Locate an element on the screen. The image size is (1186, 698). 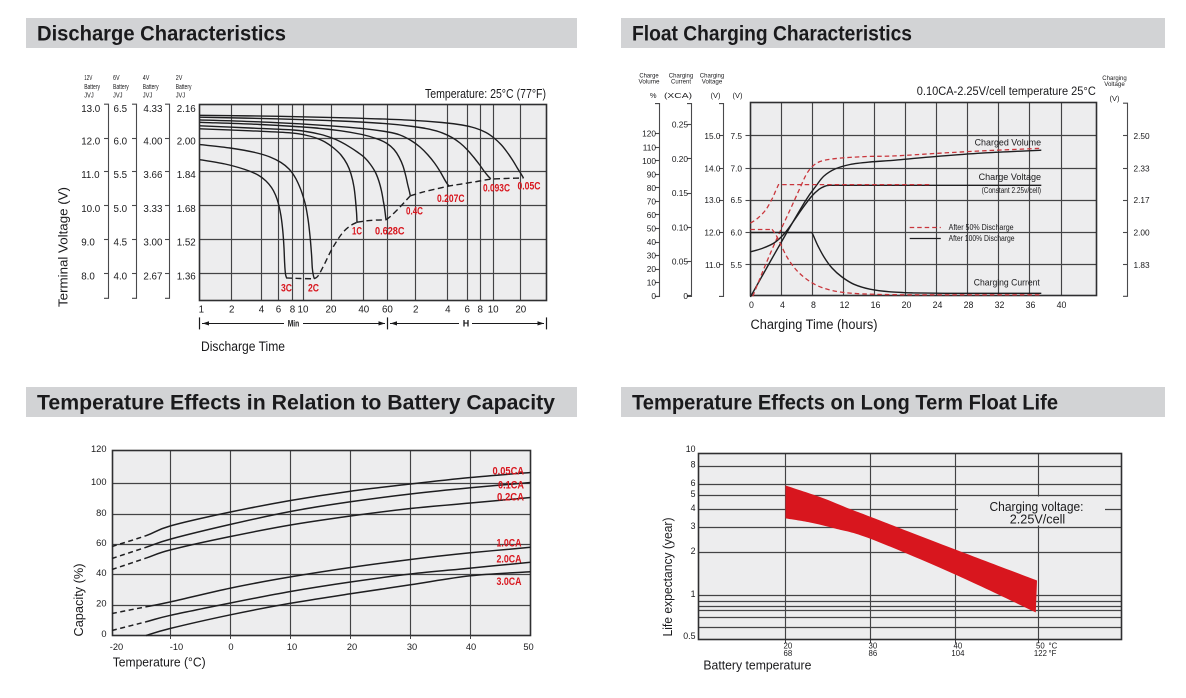
svg-text: 12 is located at coordinates (845, 305).